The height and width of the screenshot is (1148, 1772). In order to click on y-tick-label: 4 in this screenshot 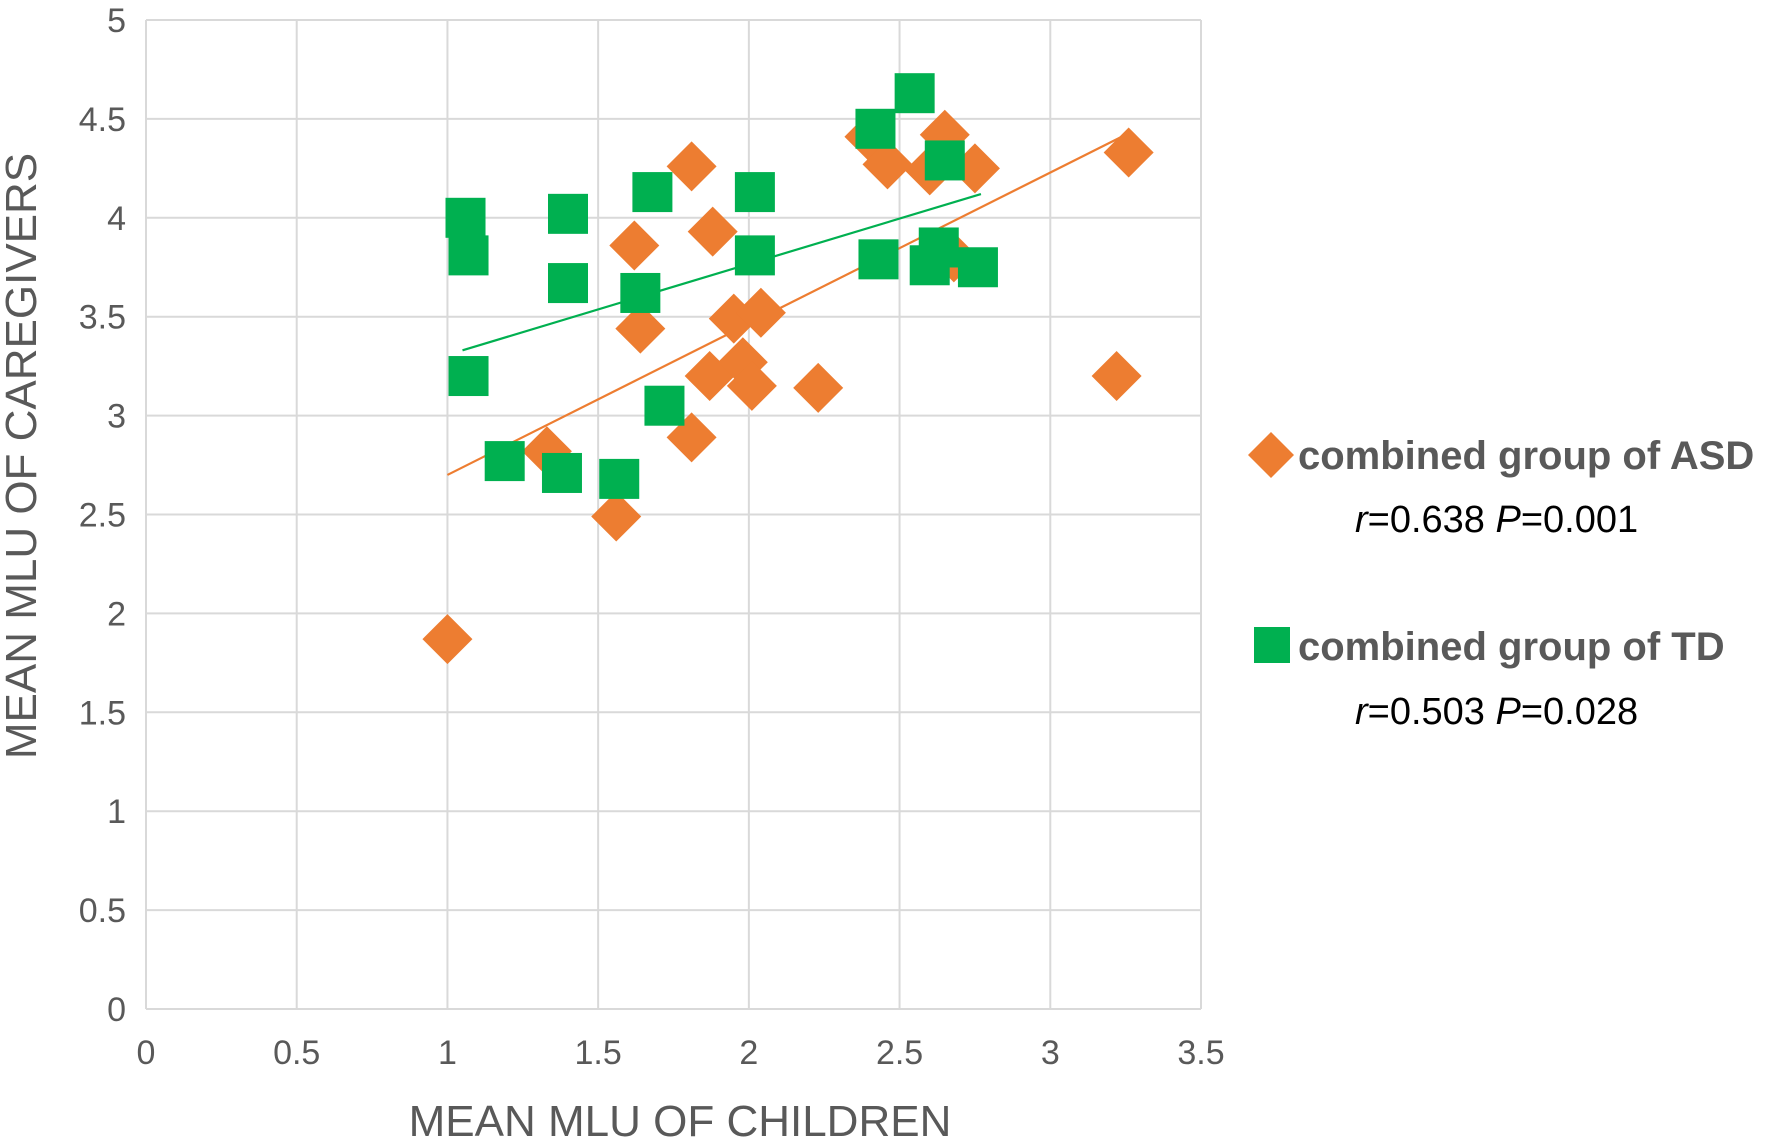, I will do `click(116, 219)`.